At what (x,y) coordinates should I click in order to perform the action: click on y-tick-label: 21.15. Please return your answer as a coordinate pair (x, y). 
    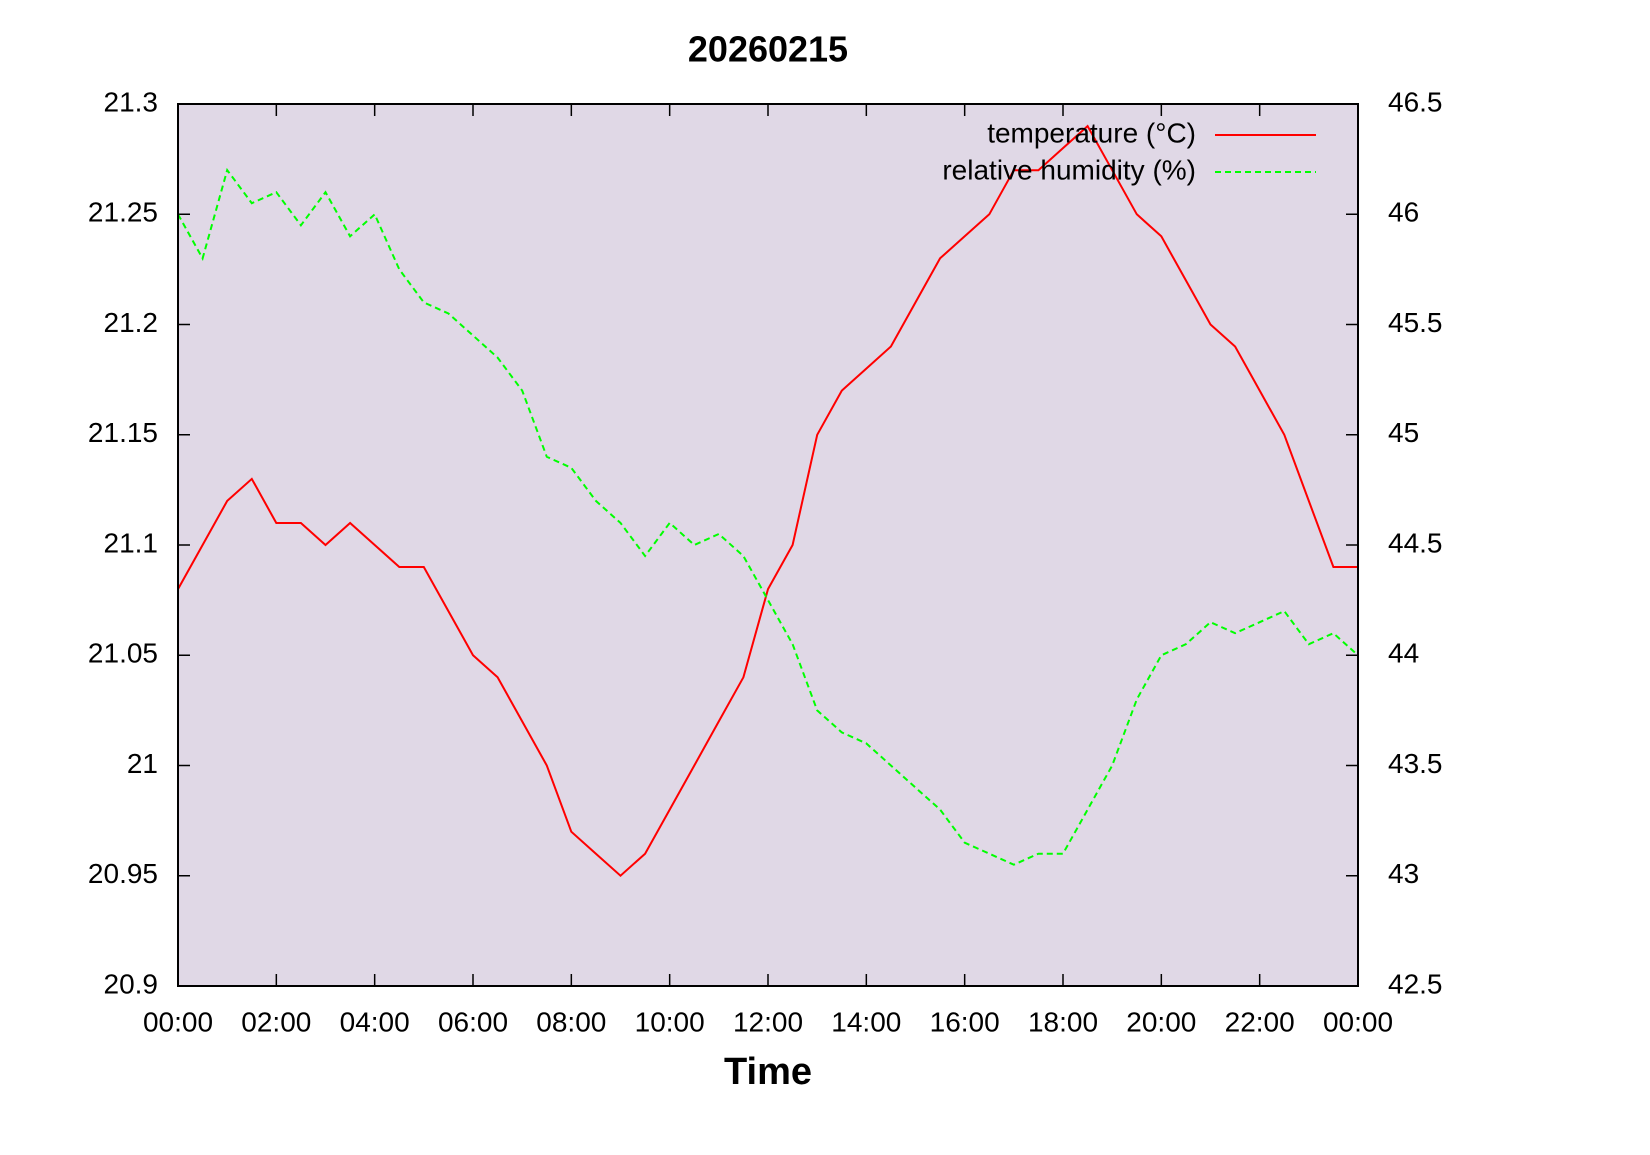
    Looking at the image, I should click on (123, 432).